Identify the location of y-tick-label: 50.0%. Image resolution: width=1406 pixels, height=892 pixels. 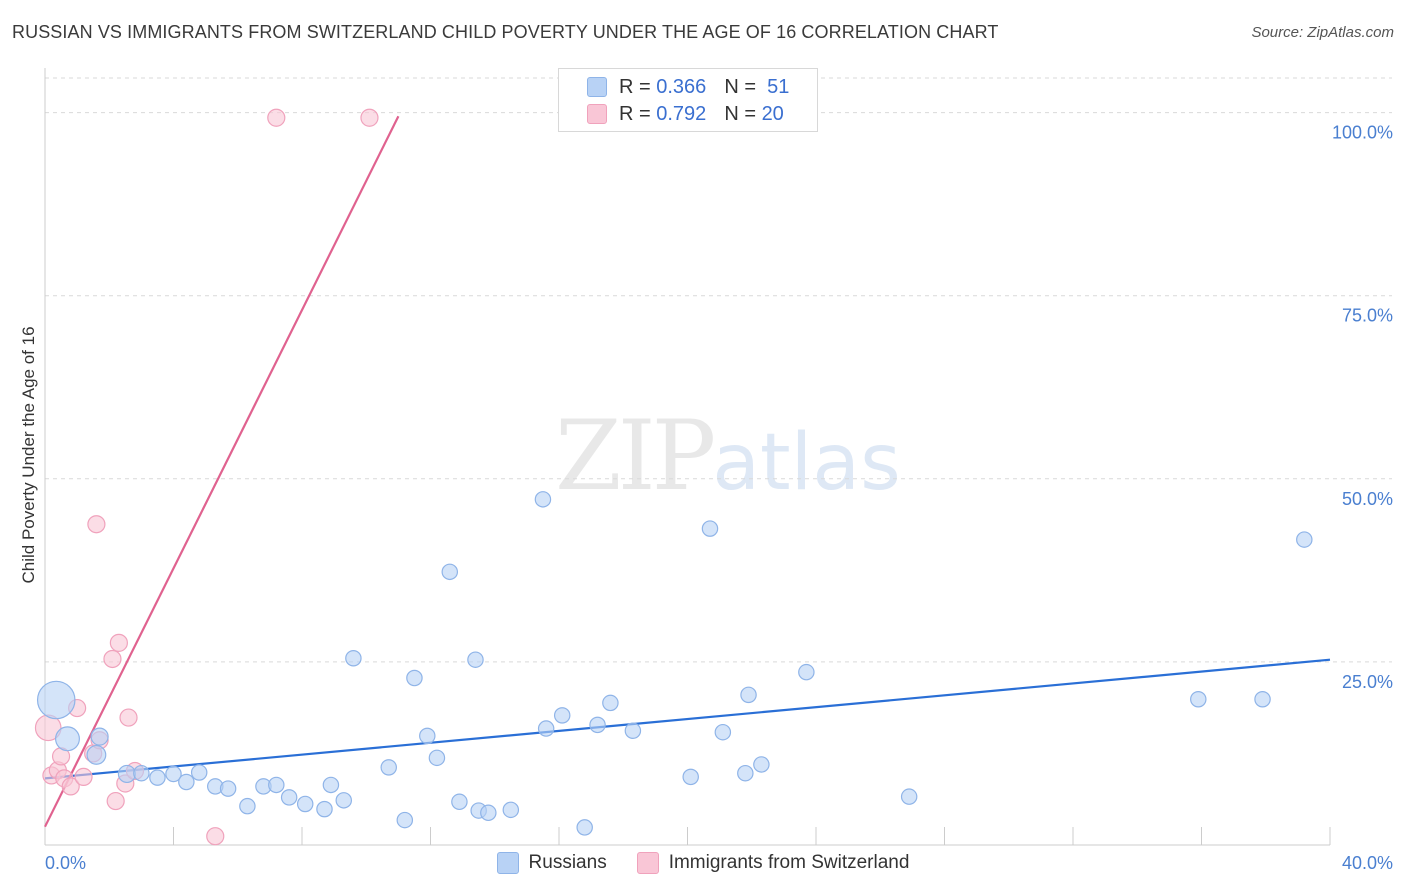
(1367, 499).